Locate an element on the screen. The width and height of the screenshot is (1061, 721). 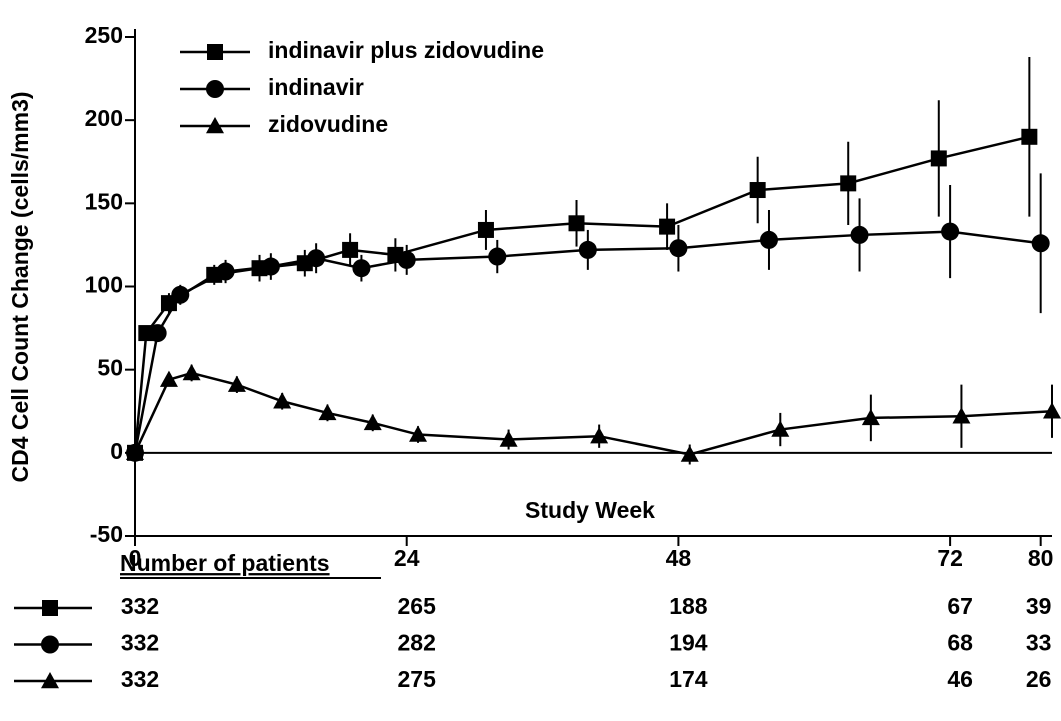
y-tick-label: 100 is located at coordinates (104, 285).